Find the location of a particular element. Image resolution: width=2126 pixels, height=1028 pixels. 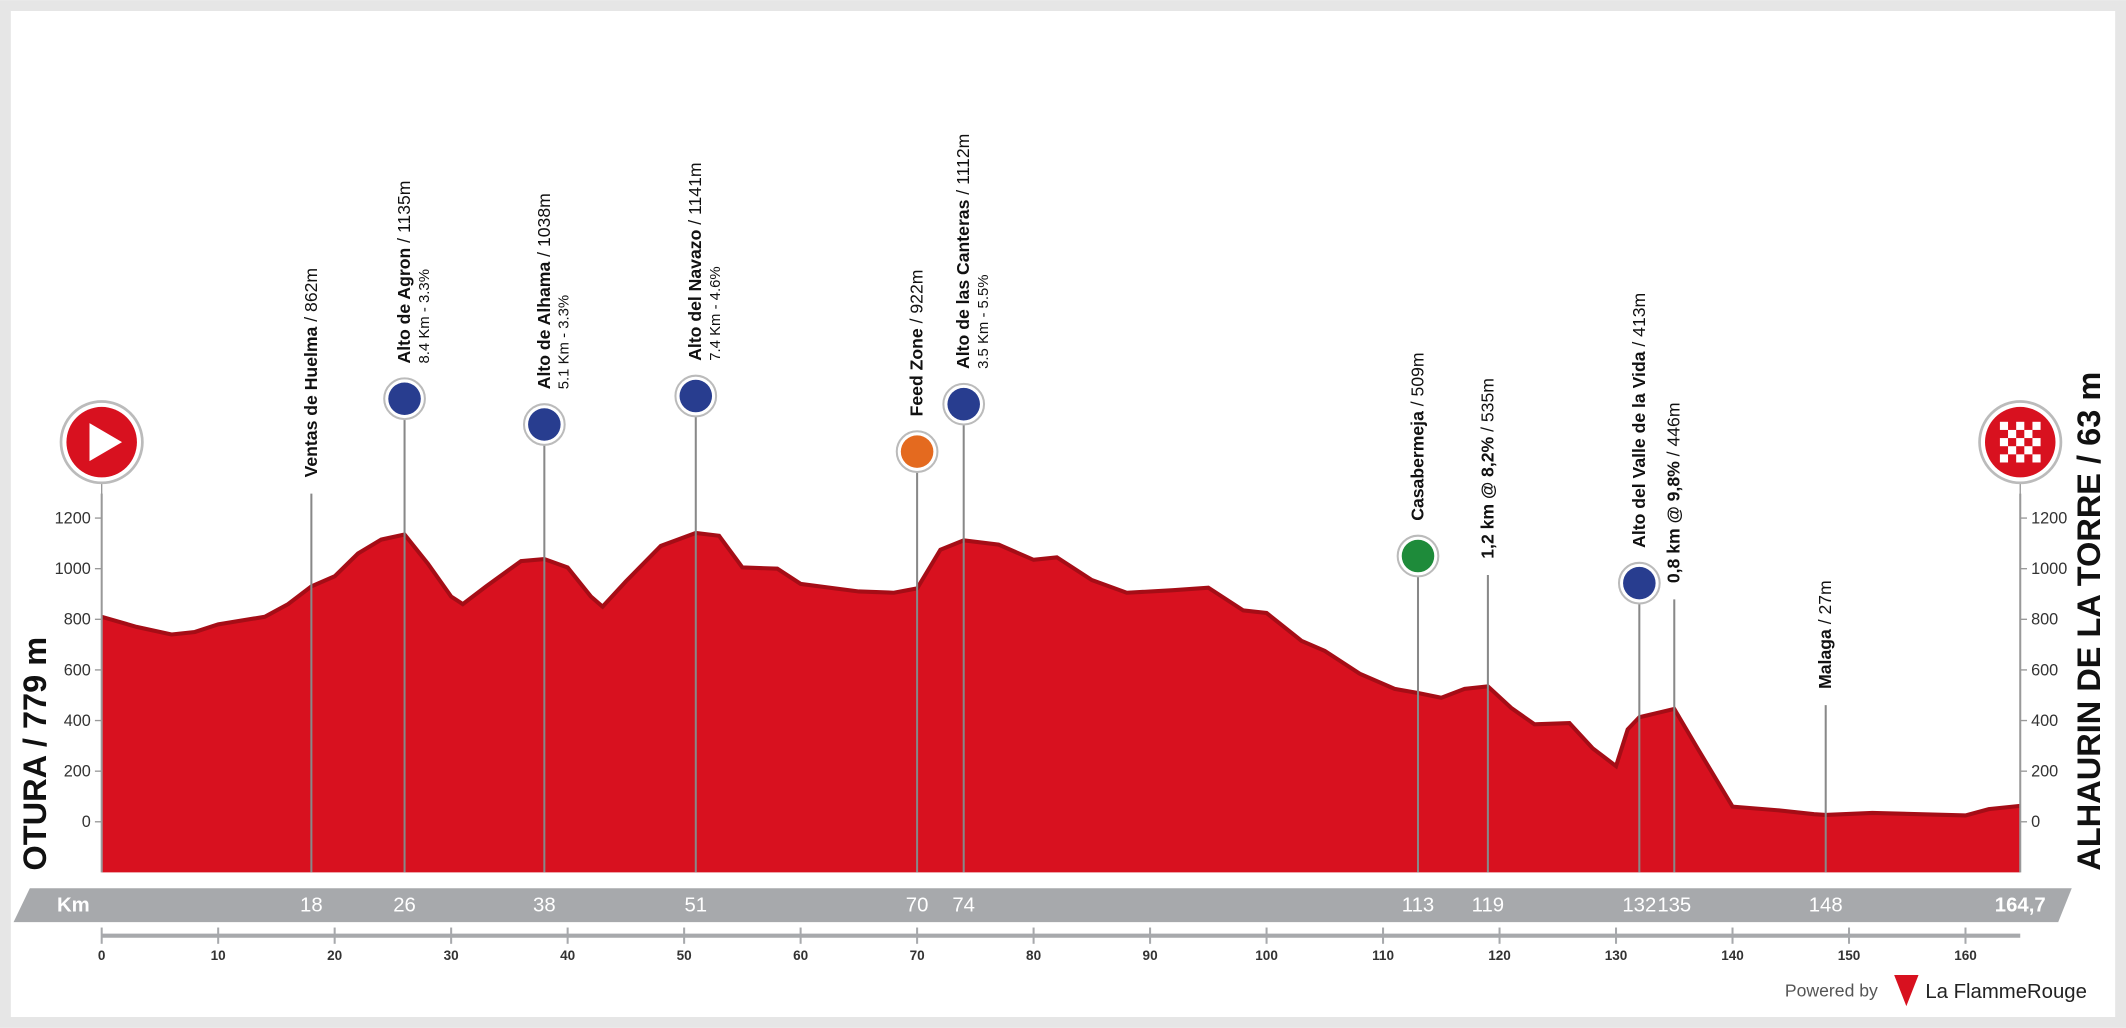

poi-detail: / 413m is located at coordinates (1639, 322).